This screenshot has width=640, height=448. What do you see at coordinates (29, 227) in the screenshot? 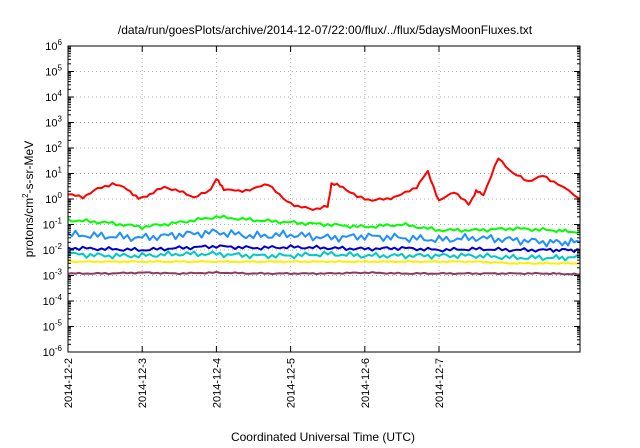
I see `y-axis-title-part-1: protons/cm` at bounding box center [29, 227].